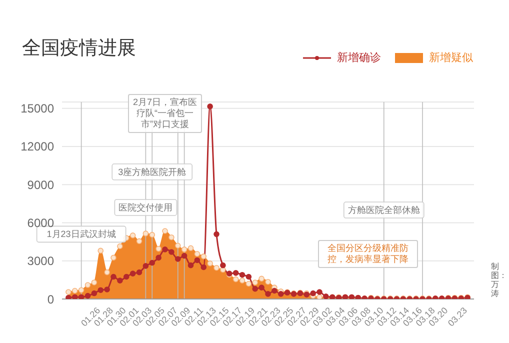 This screenshot has height=343, width=509. I want to click on y-tick-label: 0, so click(50, 299).